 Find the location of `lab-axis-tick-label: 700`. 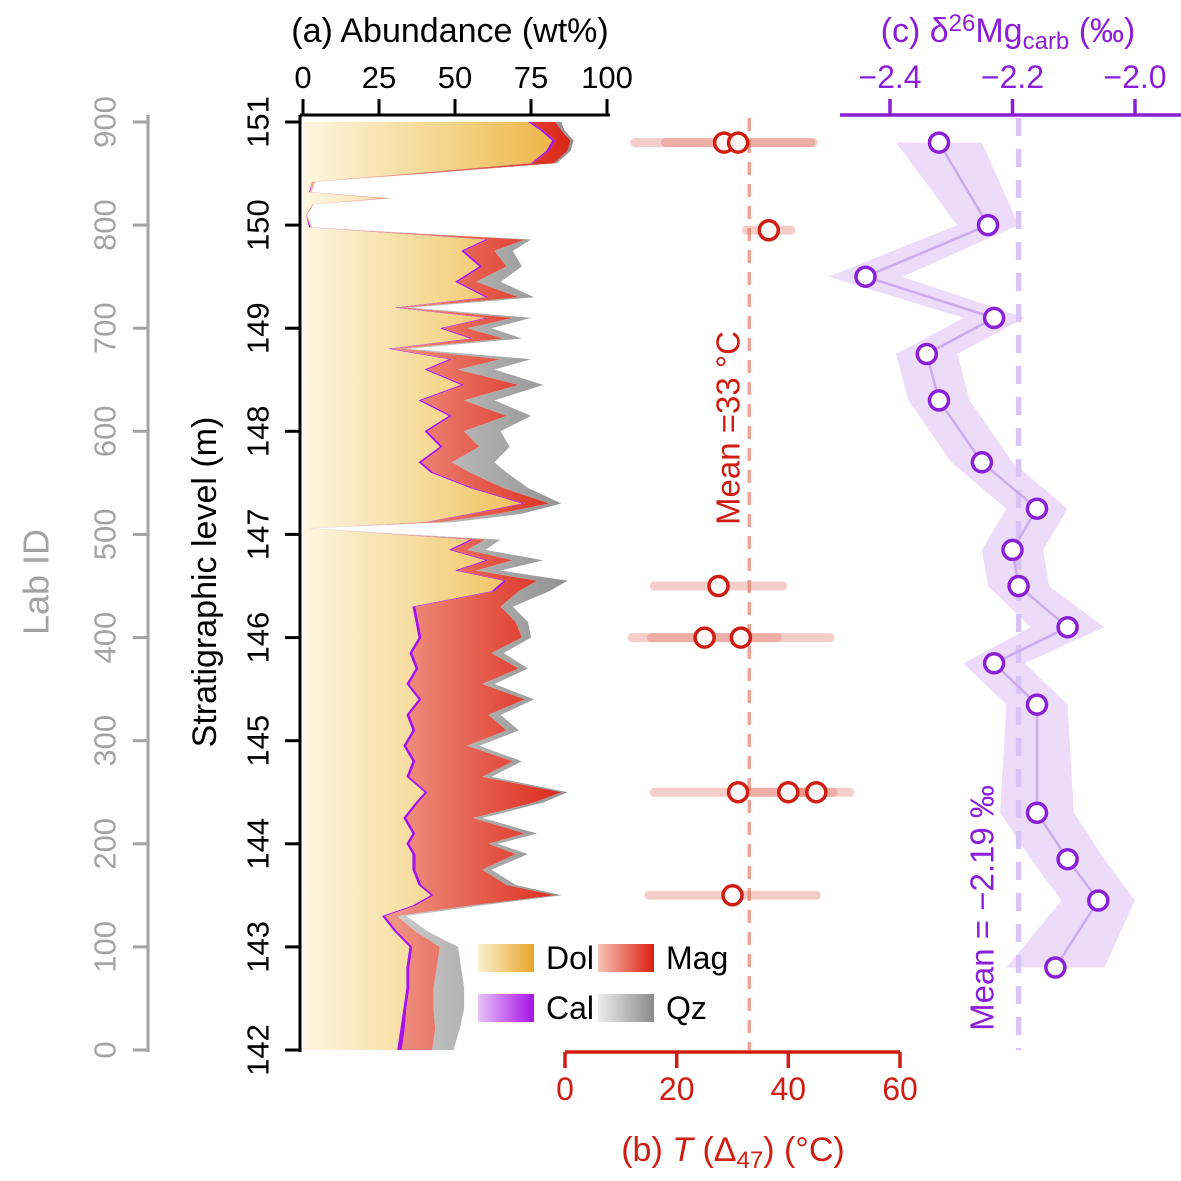

lab-axis-tick-label: 700 is located at coordinates (105, 328).